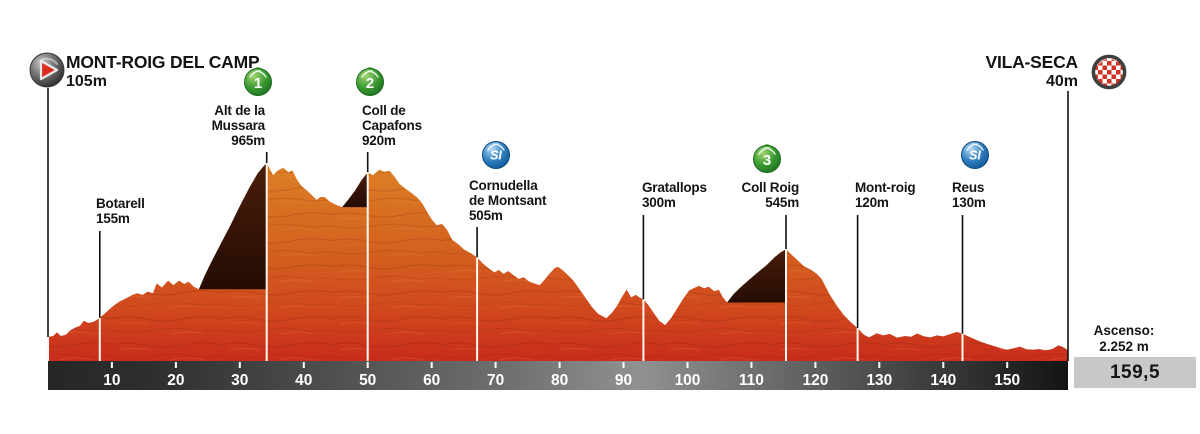 The image size is (1200, 434). Describe the element at coordinates (1031, 62) in the screenshot. I see `finish-town-name: VILA-SECA` at that location.